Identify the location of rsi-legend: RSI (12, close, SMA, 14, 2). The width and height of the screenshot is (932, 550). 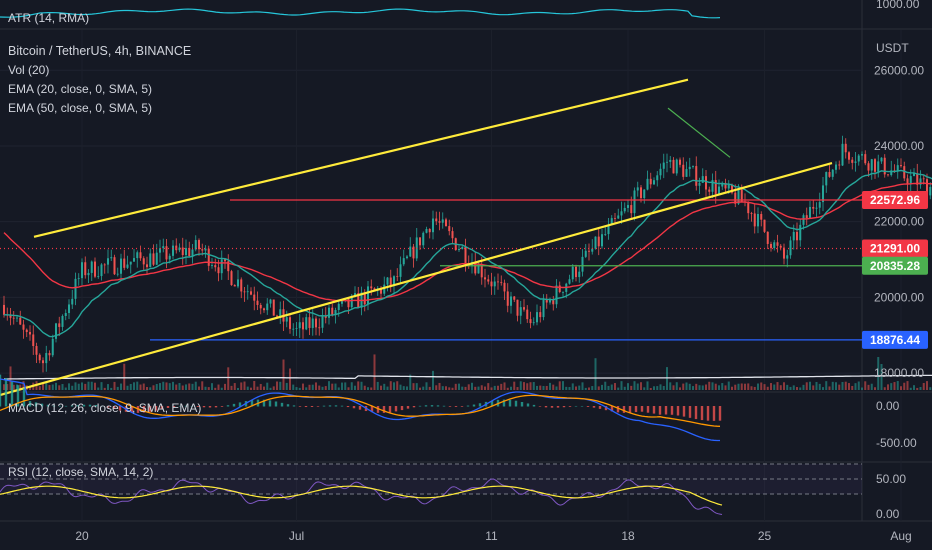
(80, 472).